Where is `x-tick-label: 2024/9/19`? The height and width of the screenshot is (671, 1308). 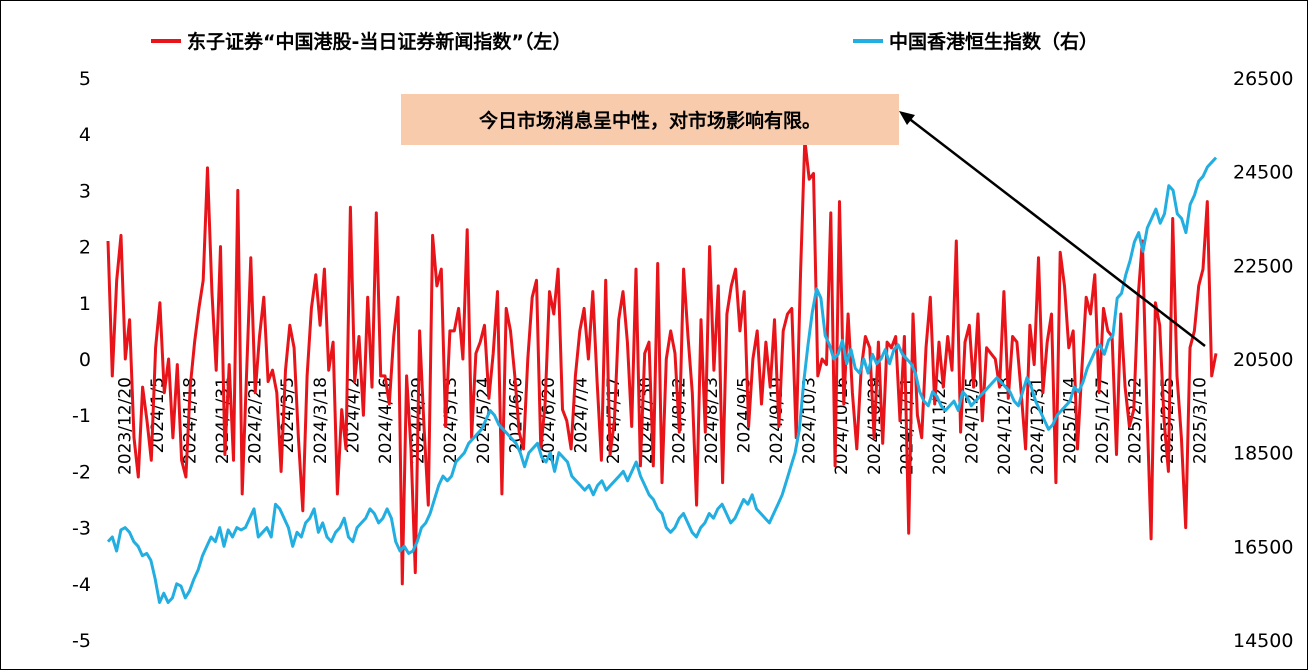 x-tick-label: 2024/9/19 is located at coordinates (777, 420).